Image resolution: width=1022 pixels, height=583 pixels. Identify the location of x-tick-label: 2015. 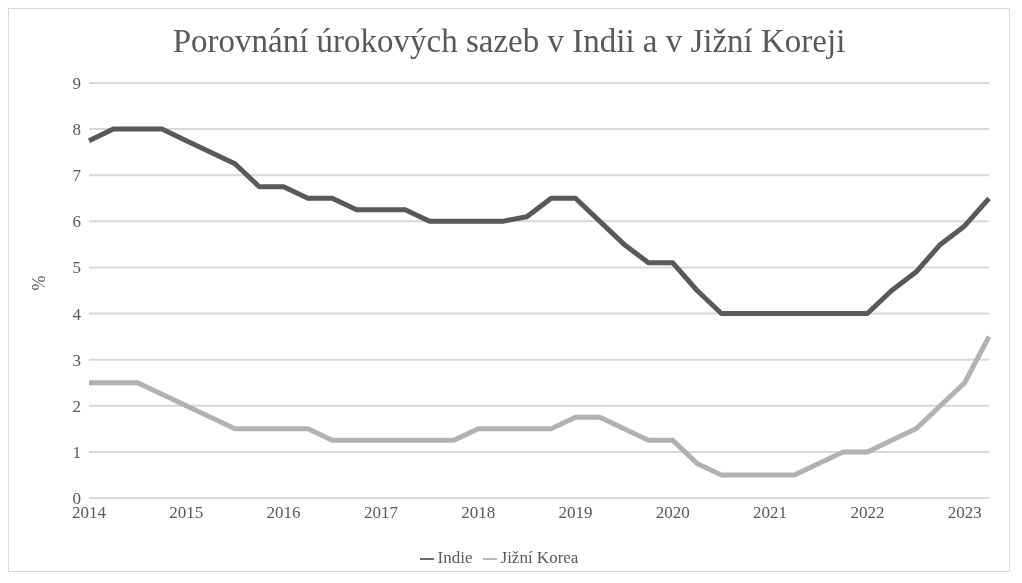
(186, 513).